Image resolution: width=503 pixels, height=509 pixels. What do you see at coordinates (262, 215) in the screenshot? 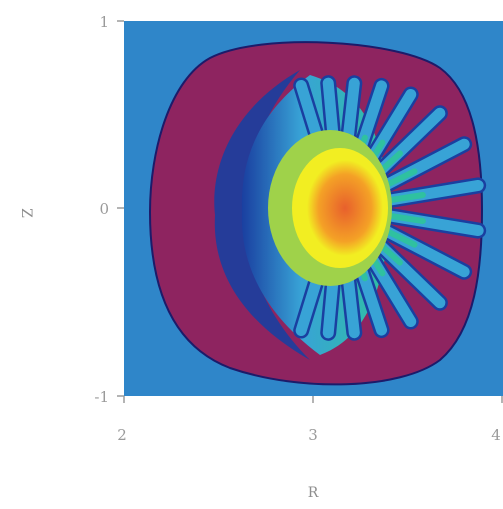
I see `outer-crescent` at bounding box center [262, 215].